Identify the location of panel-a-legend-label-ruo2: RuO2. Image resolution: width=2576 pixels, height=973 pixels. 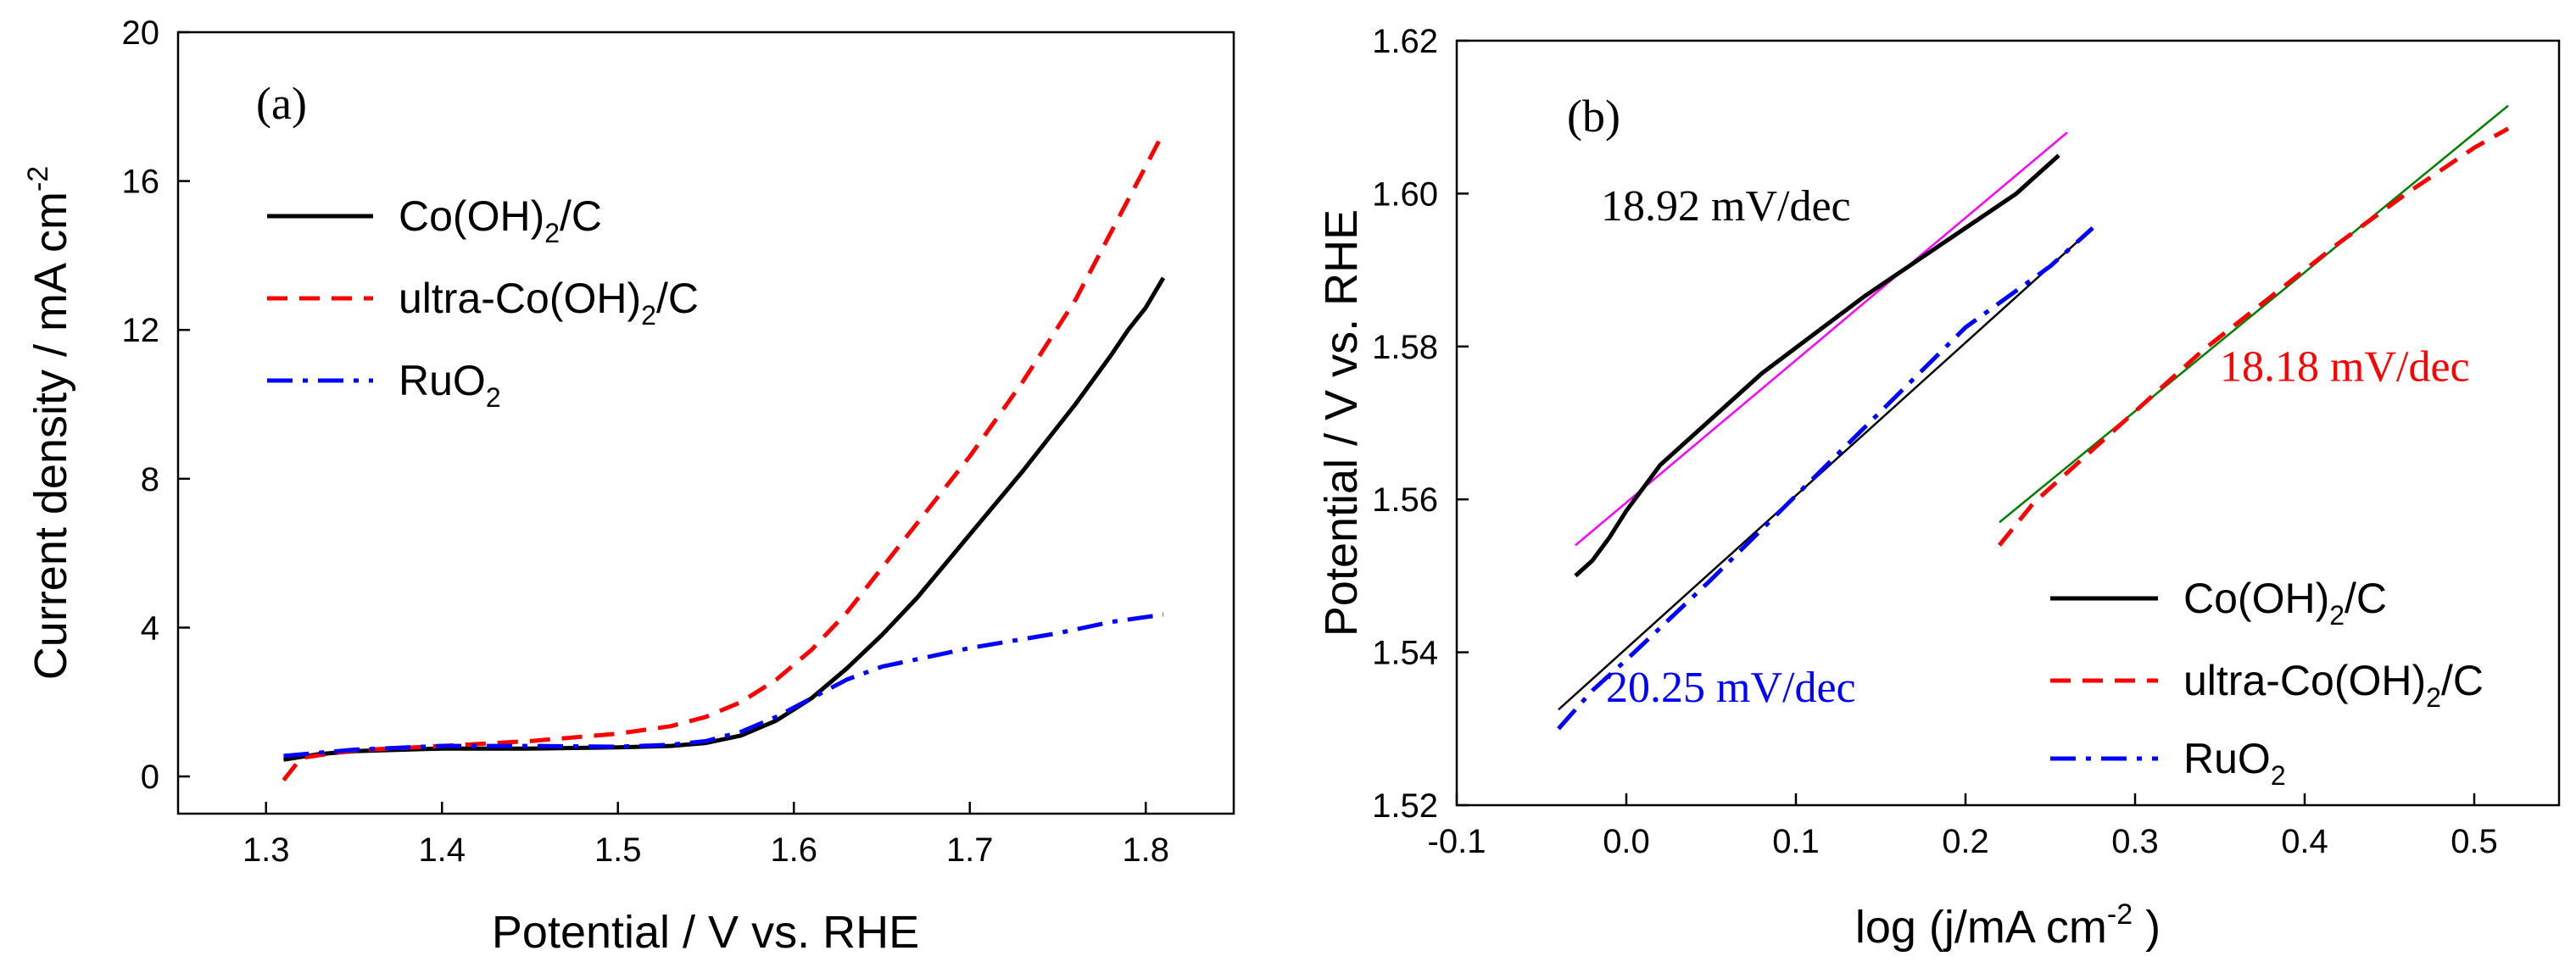
(450, 385).